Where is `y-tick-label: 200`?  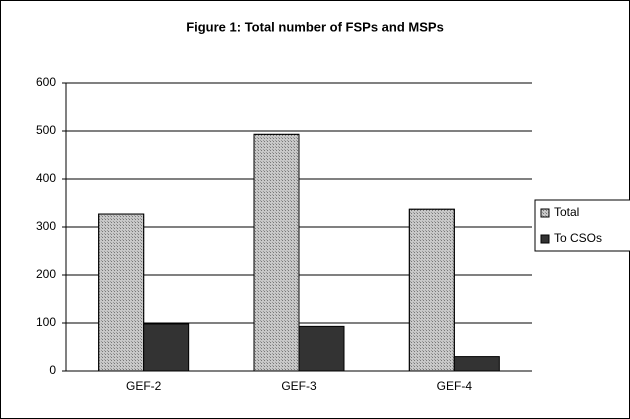
y-tick-label: 200 is located at coordinates (46, 274).